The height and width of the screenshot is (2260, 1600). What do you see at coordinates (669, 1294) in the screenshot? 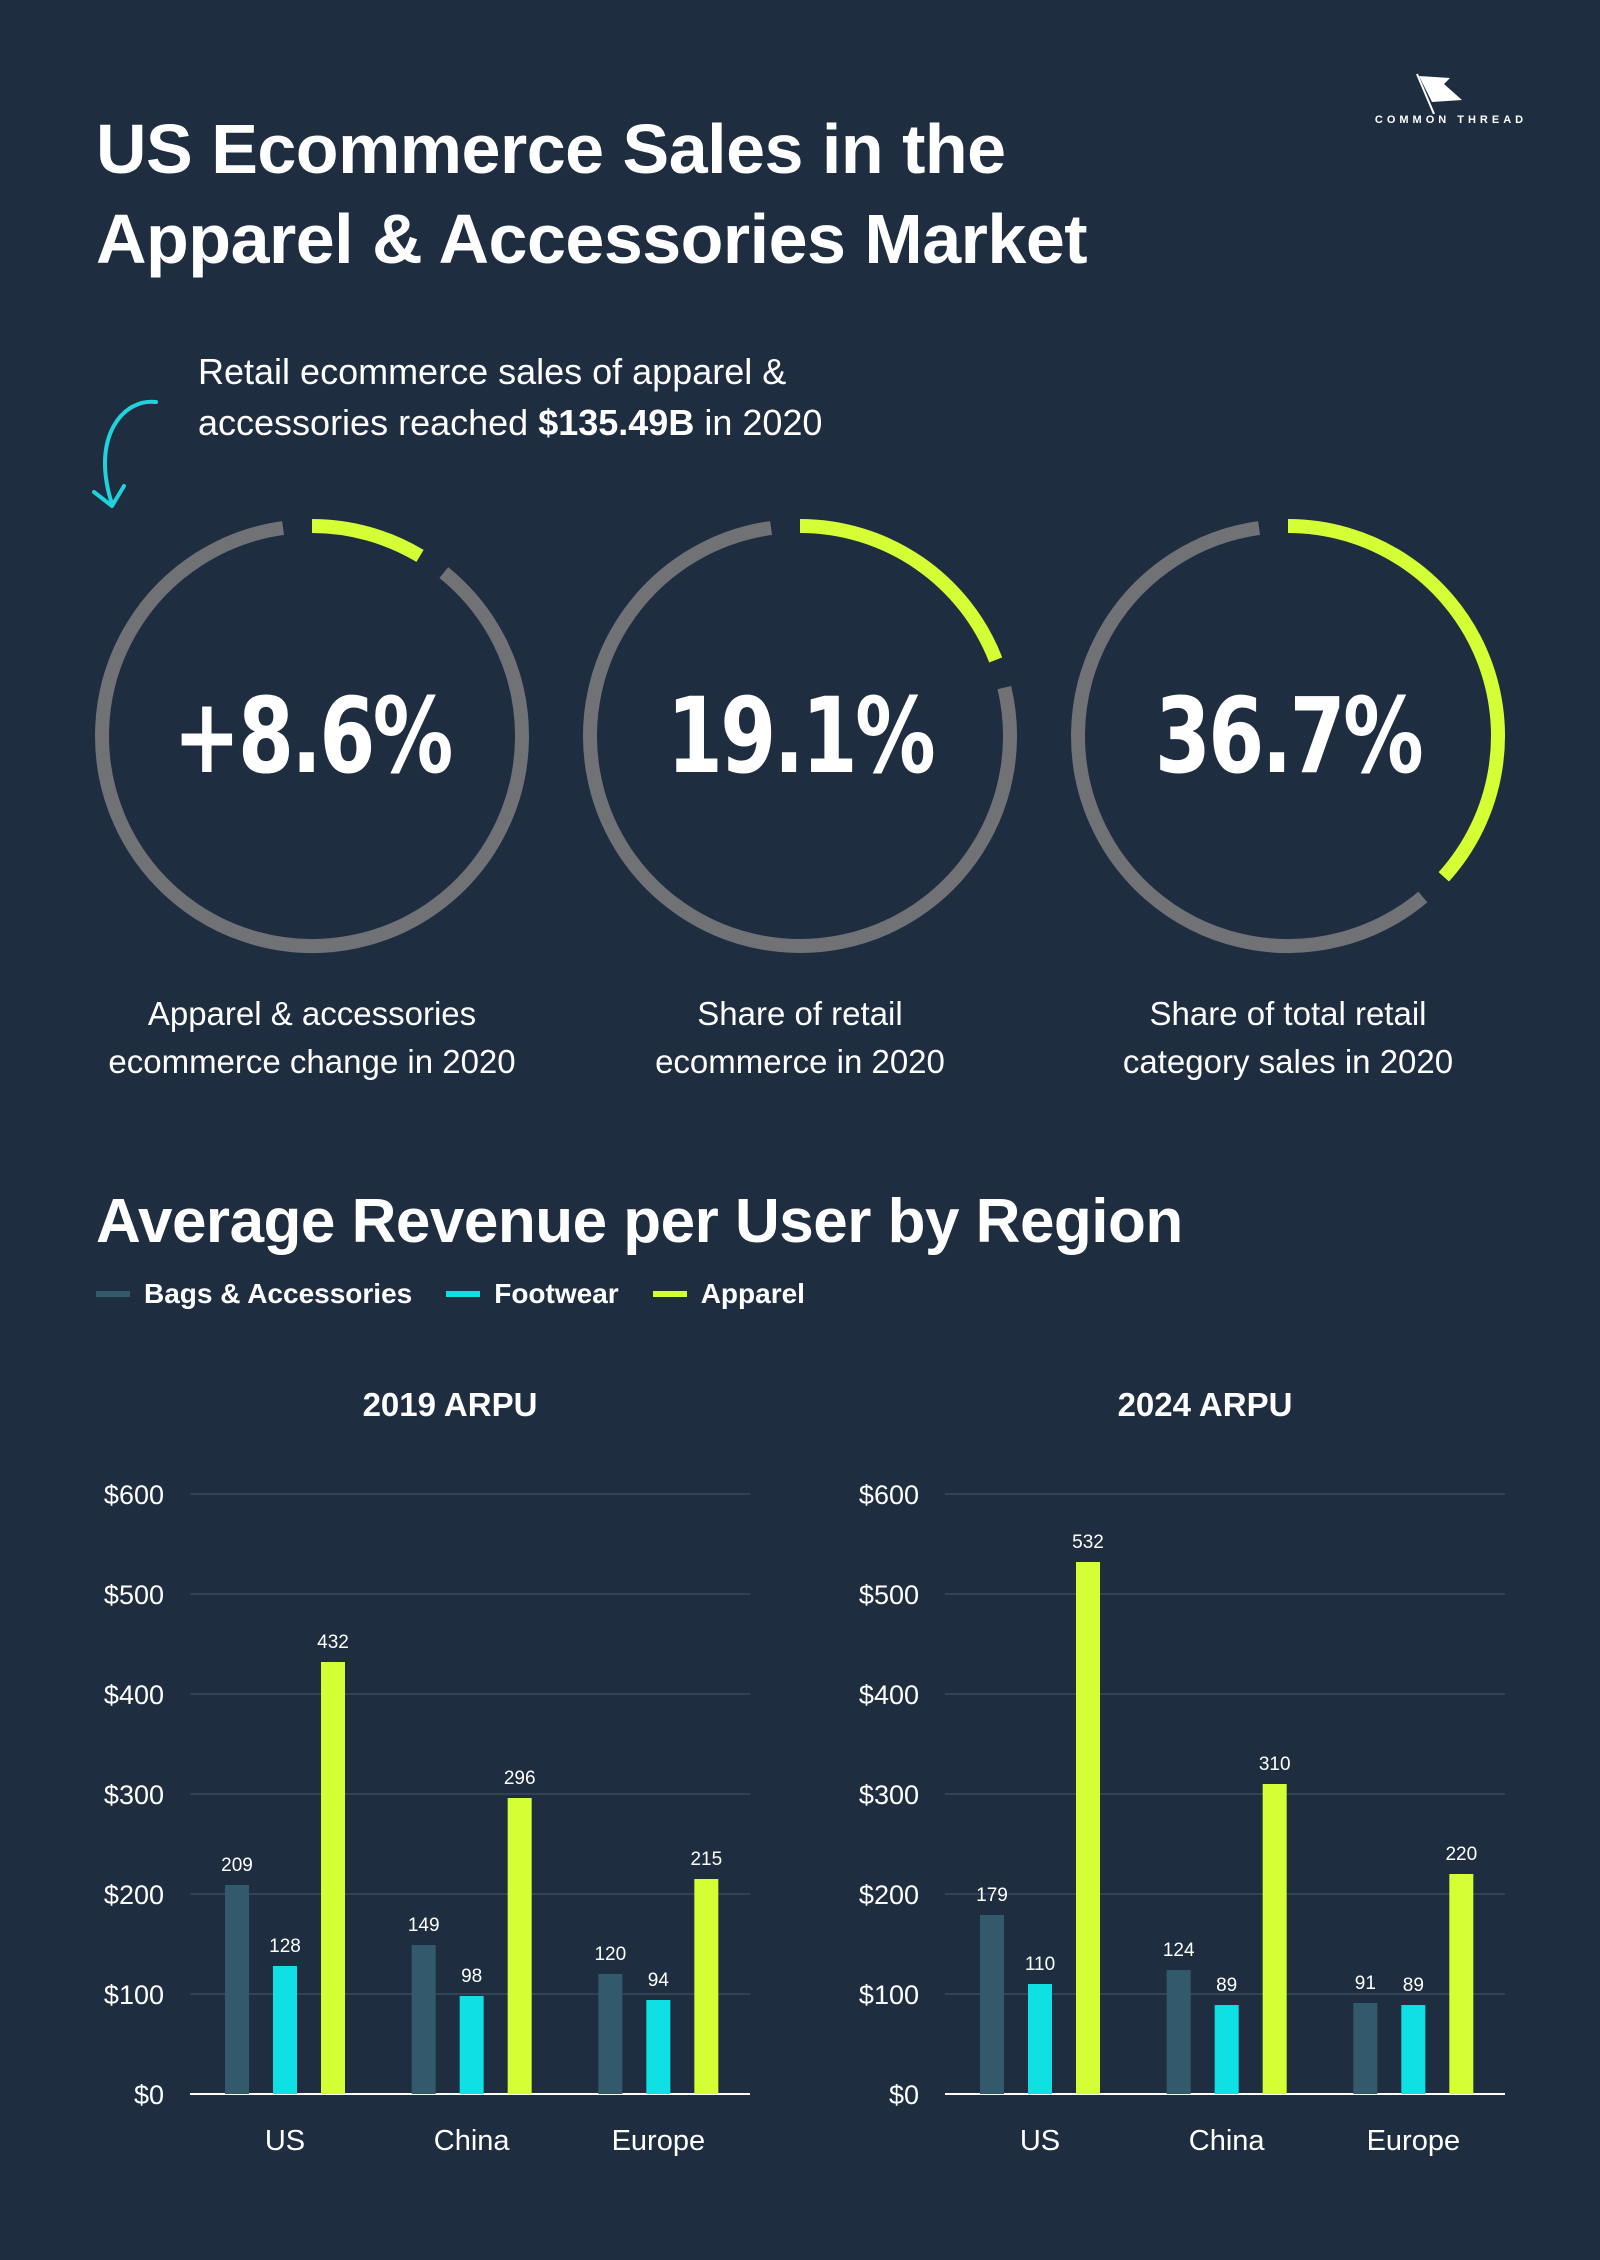
I see `legend-swatch-apparel` at bounding box center [669, 1294].